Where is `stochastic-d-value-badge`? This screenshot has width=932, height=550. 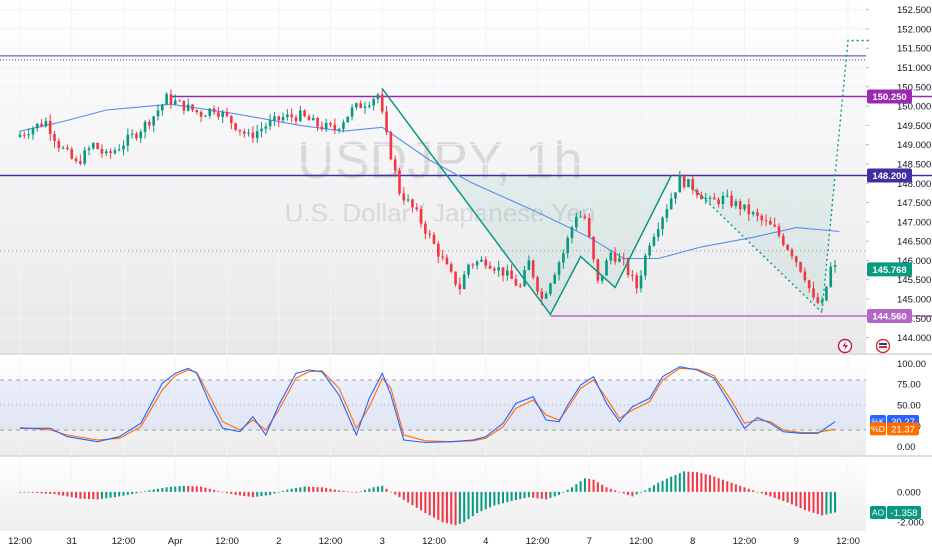
stochastic-d-value-badge is located at coordinates (903, 429).